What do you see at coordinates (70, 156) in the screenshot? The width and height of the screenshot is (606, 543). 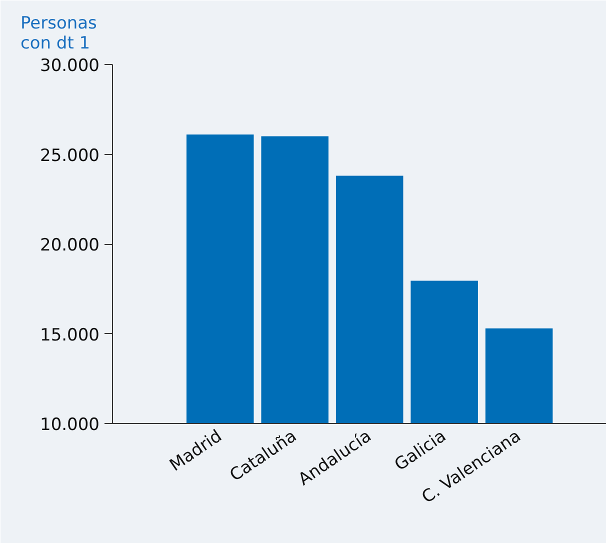 I see `y-tick-label: 25.000` at bounding box center [70, 156].